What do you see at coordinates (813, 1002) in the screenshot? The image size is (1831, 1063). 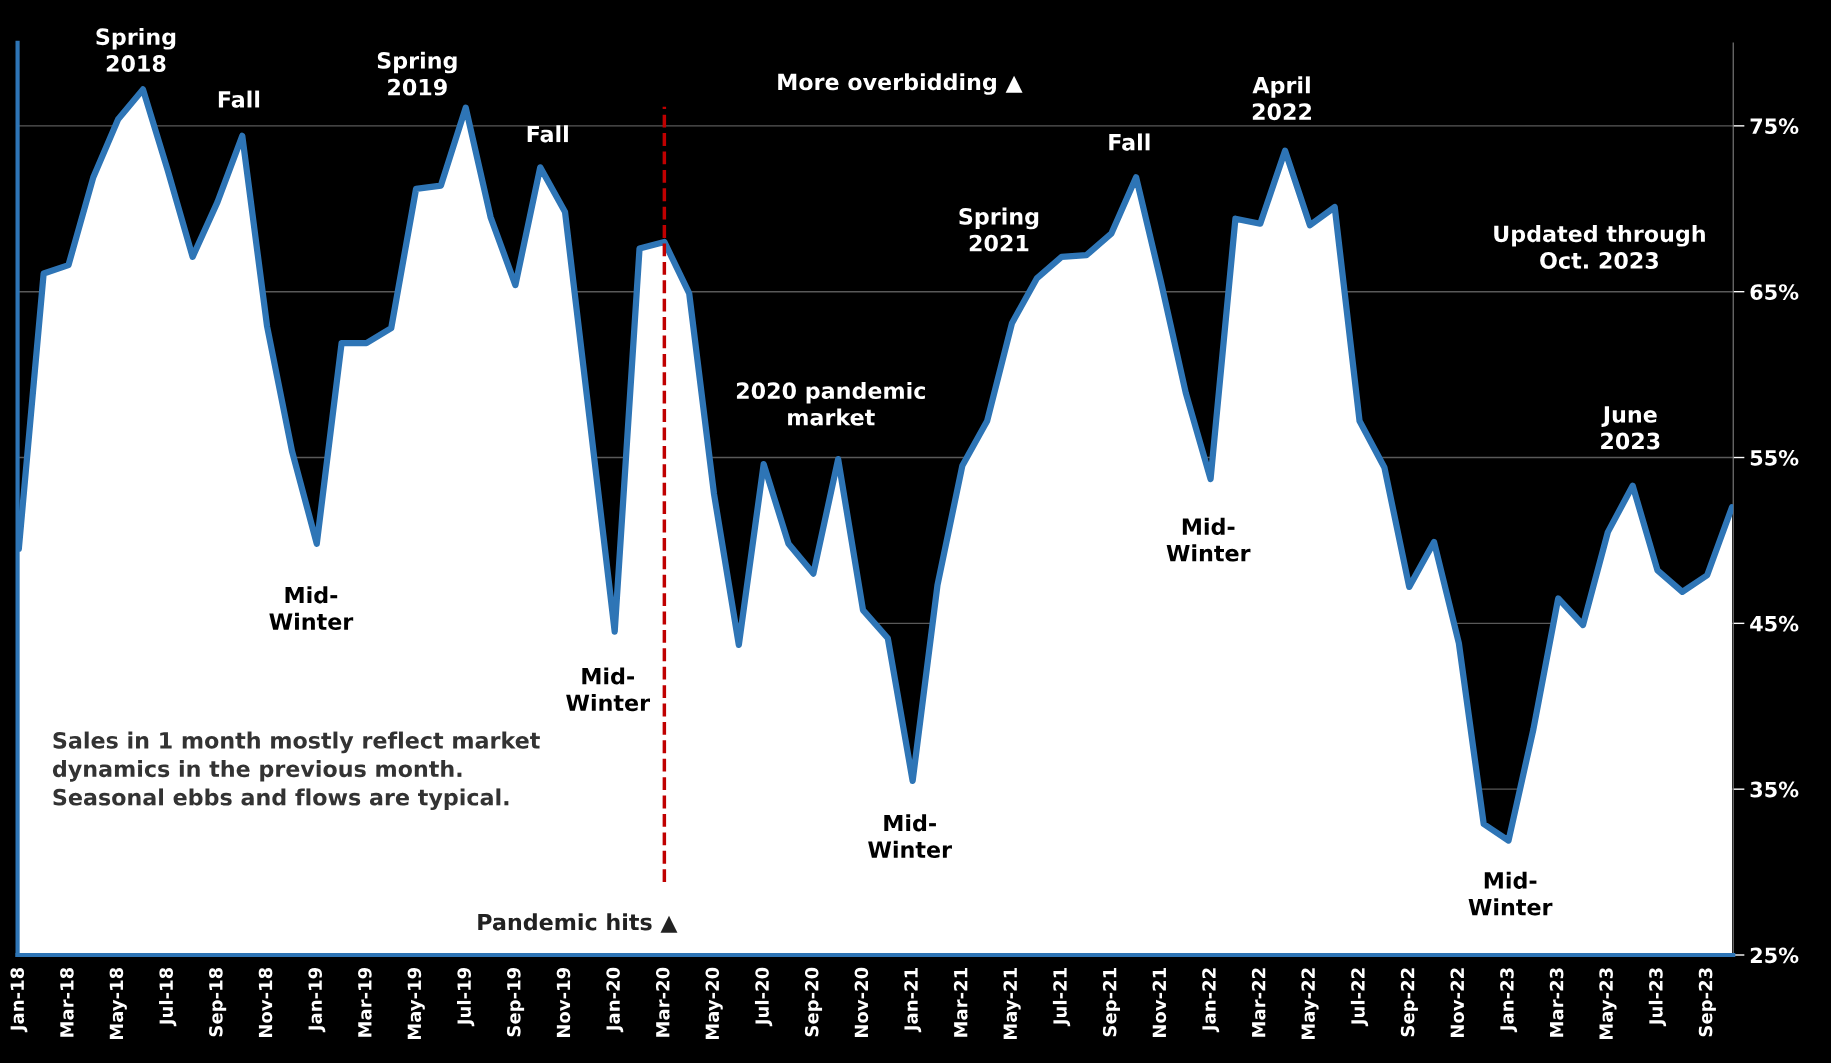 I see `x-tick-label: Sep-20` at bounding box center [813, 1002].